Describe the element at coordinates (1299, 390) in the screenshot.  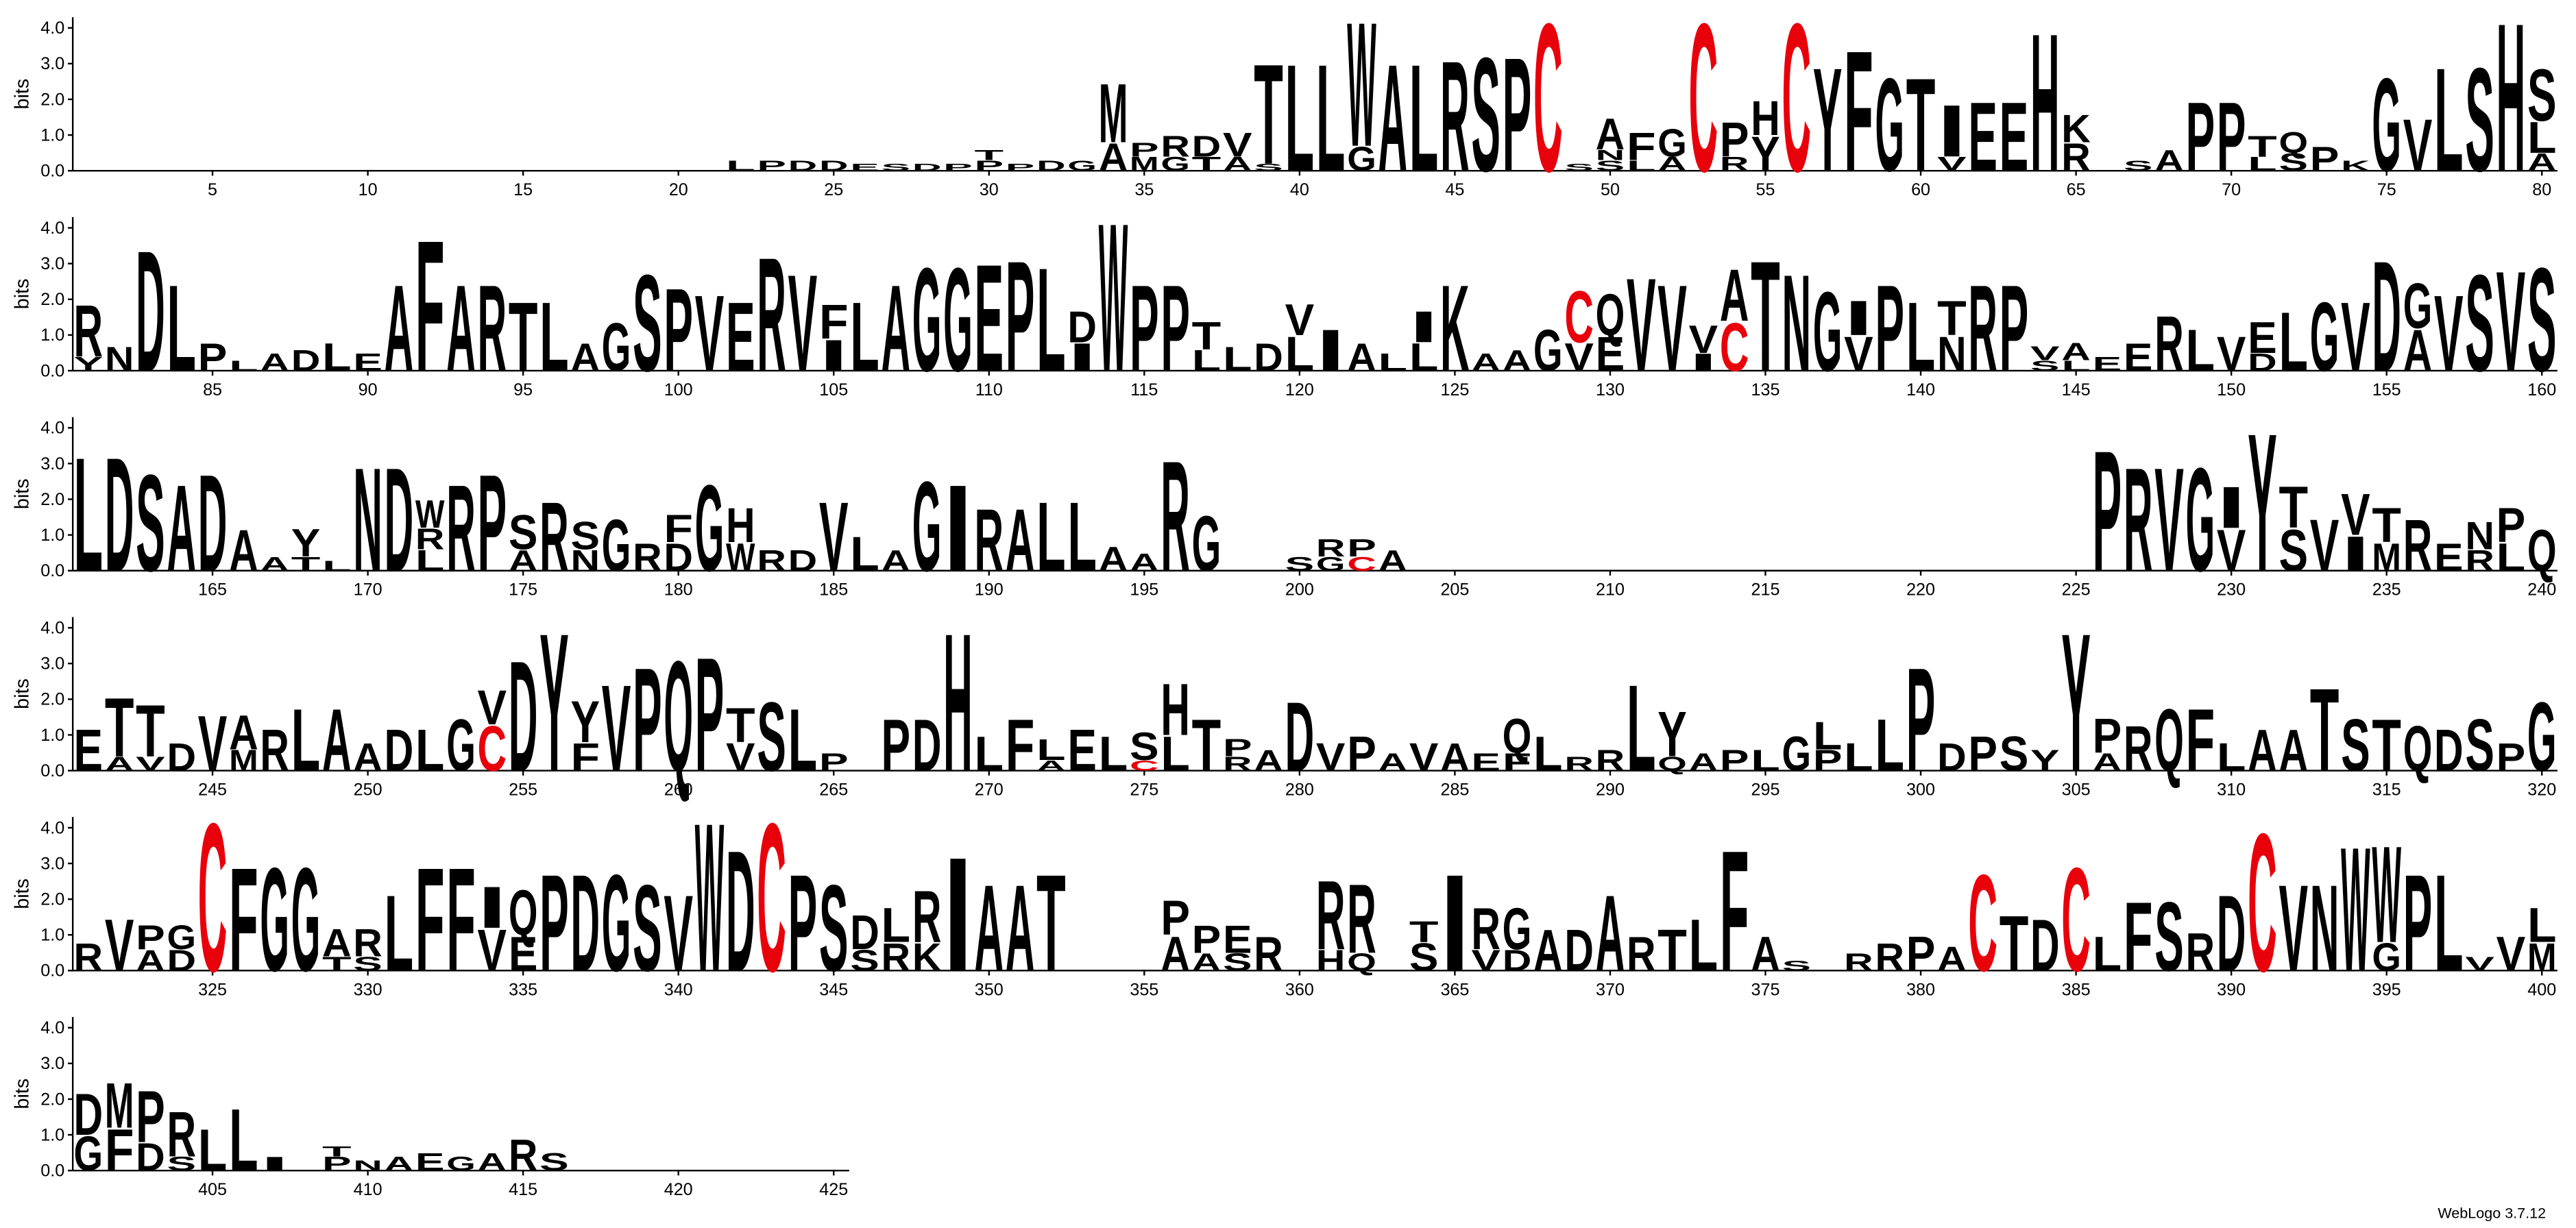
I see `x-tick-label: 120` at that location.